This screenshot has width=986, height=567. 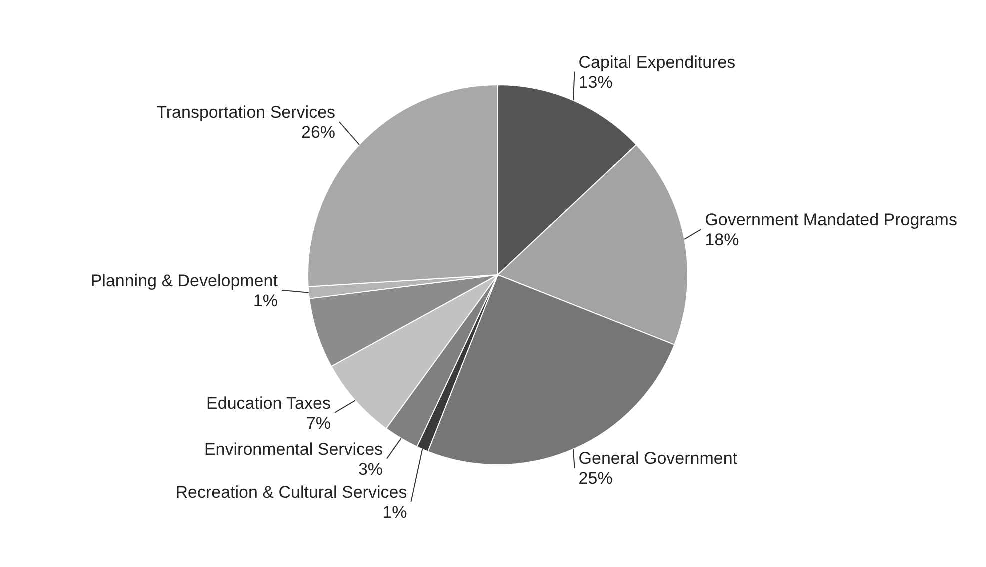 I want to click on data-label: 18%, so click(x=722, y=240).